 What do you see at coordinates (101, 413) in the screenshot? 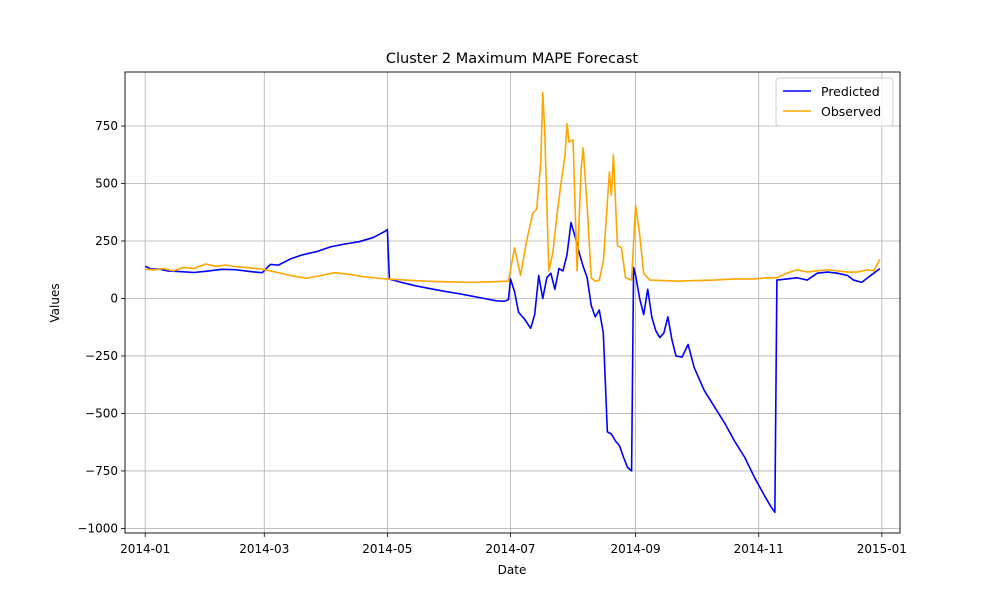
I see `y-tick-label: −500` at bounding box center [101, 413].